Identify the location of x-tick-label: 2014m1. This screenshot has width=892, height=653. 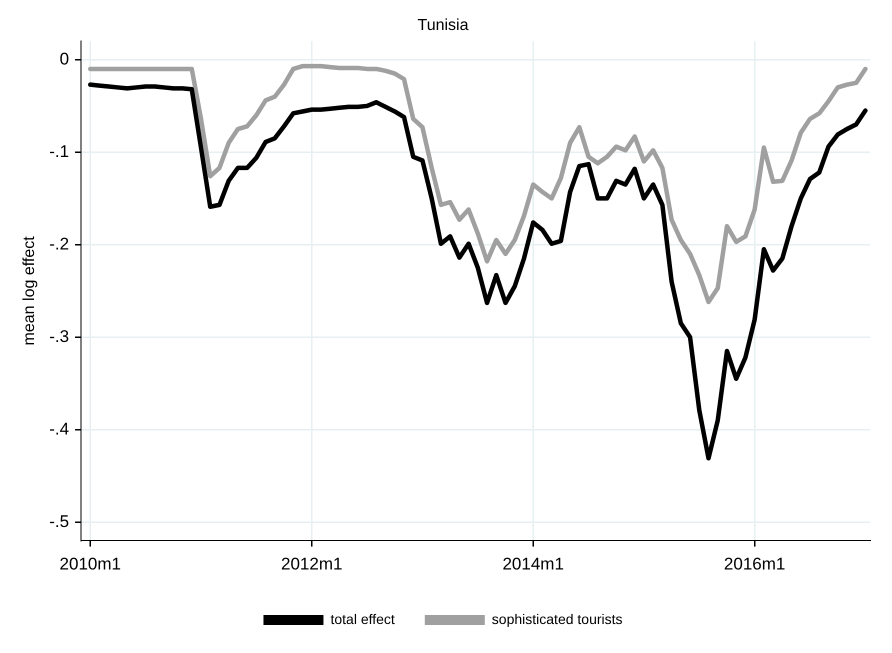
(533, 564).